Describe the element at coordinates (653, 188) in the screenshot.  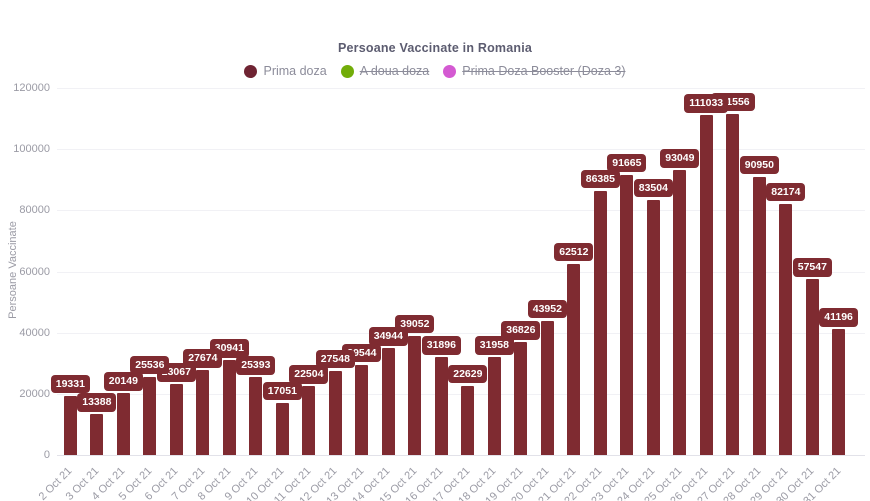
I see `bar-value-label: 83504` at that location.